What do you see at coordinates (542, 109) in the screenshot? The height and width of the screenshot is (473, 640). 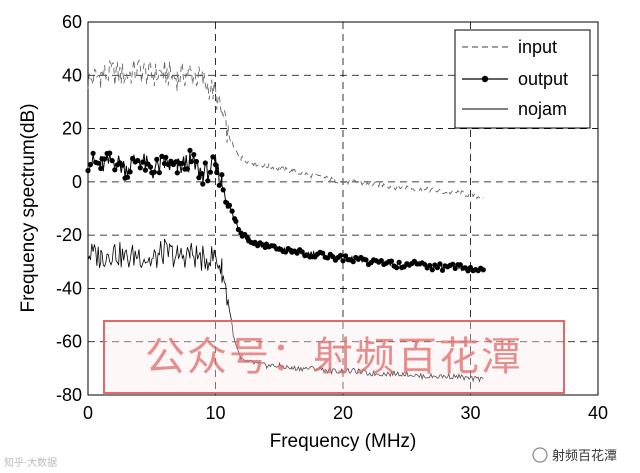 I see `legend-nojam-label: nojam` at bounding box center [542, 109].